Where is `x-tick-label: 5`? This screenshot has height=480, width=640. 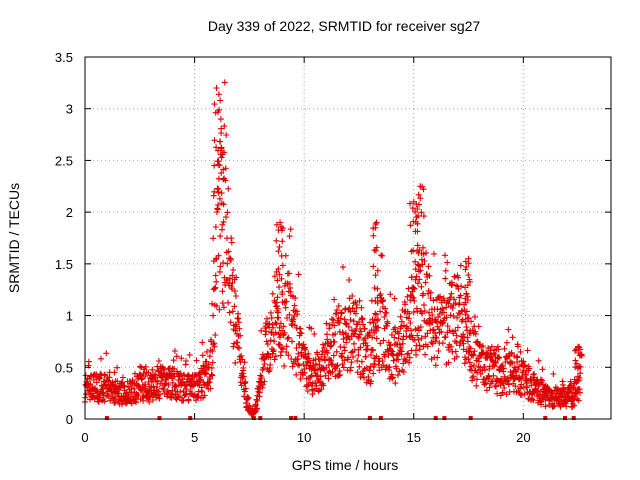
x-tick-label: 5 is located at coordinates (194, 437).